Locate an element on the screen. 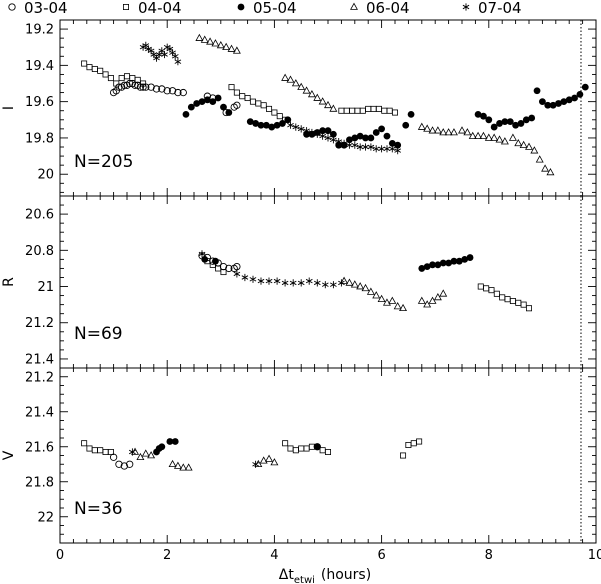  x-tick-label: 2 is located at coordinates (167, 555).